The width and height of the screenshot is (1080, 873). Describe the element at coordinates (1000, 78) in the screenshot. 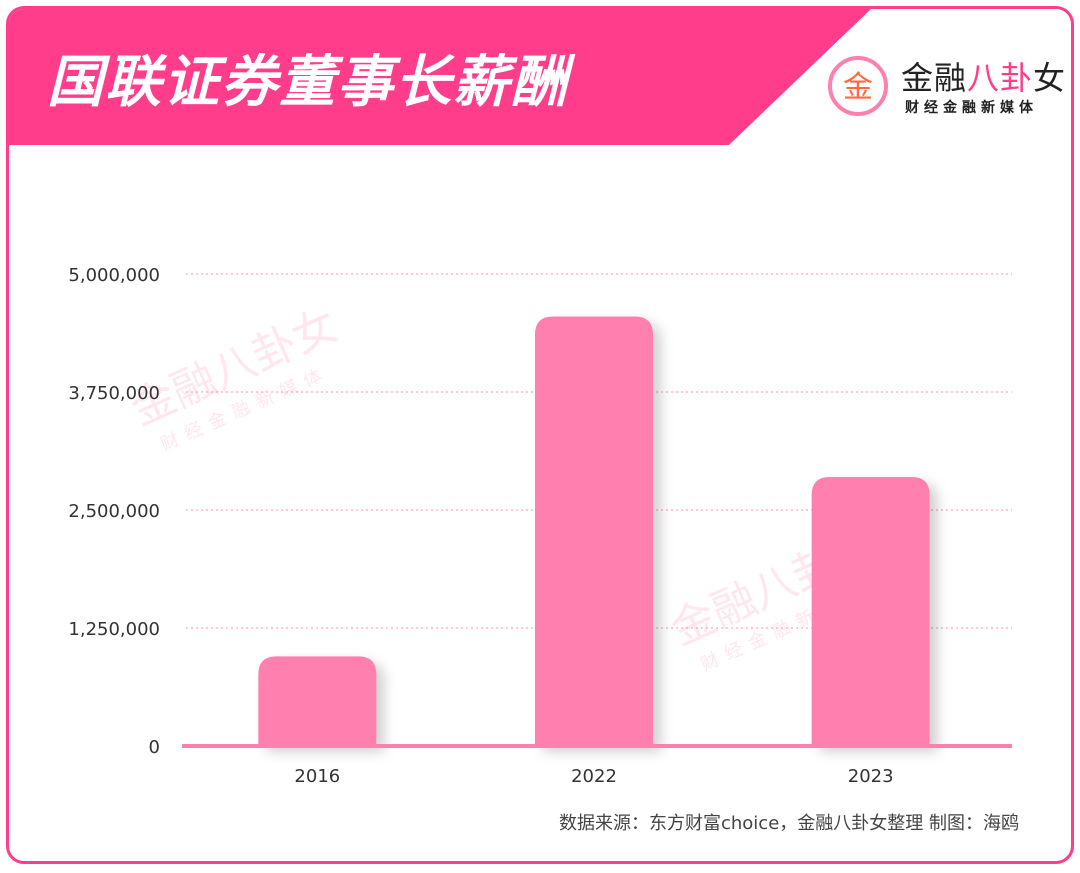

I see `logo-name-part-2: 八卦` at that location.